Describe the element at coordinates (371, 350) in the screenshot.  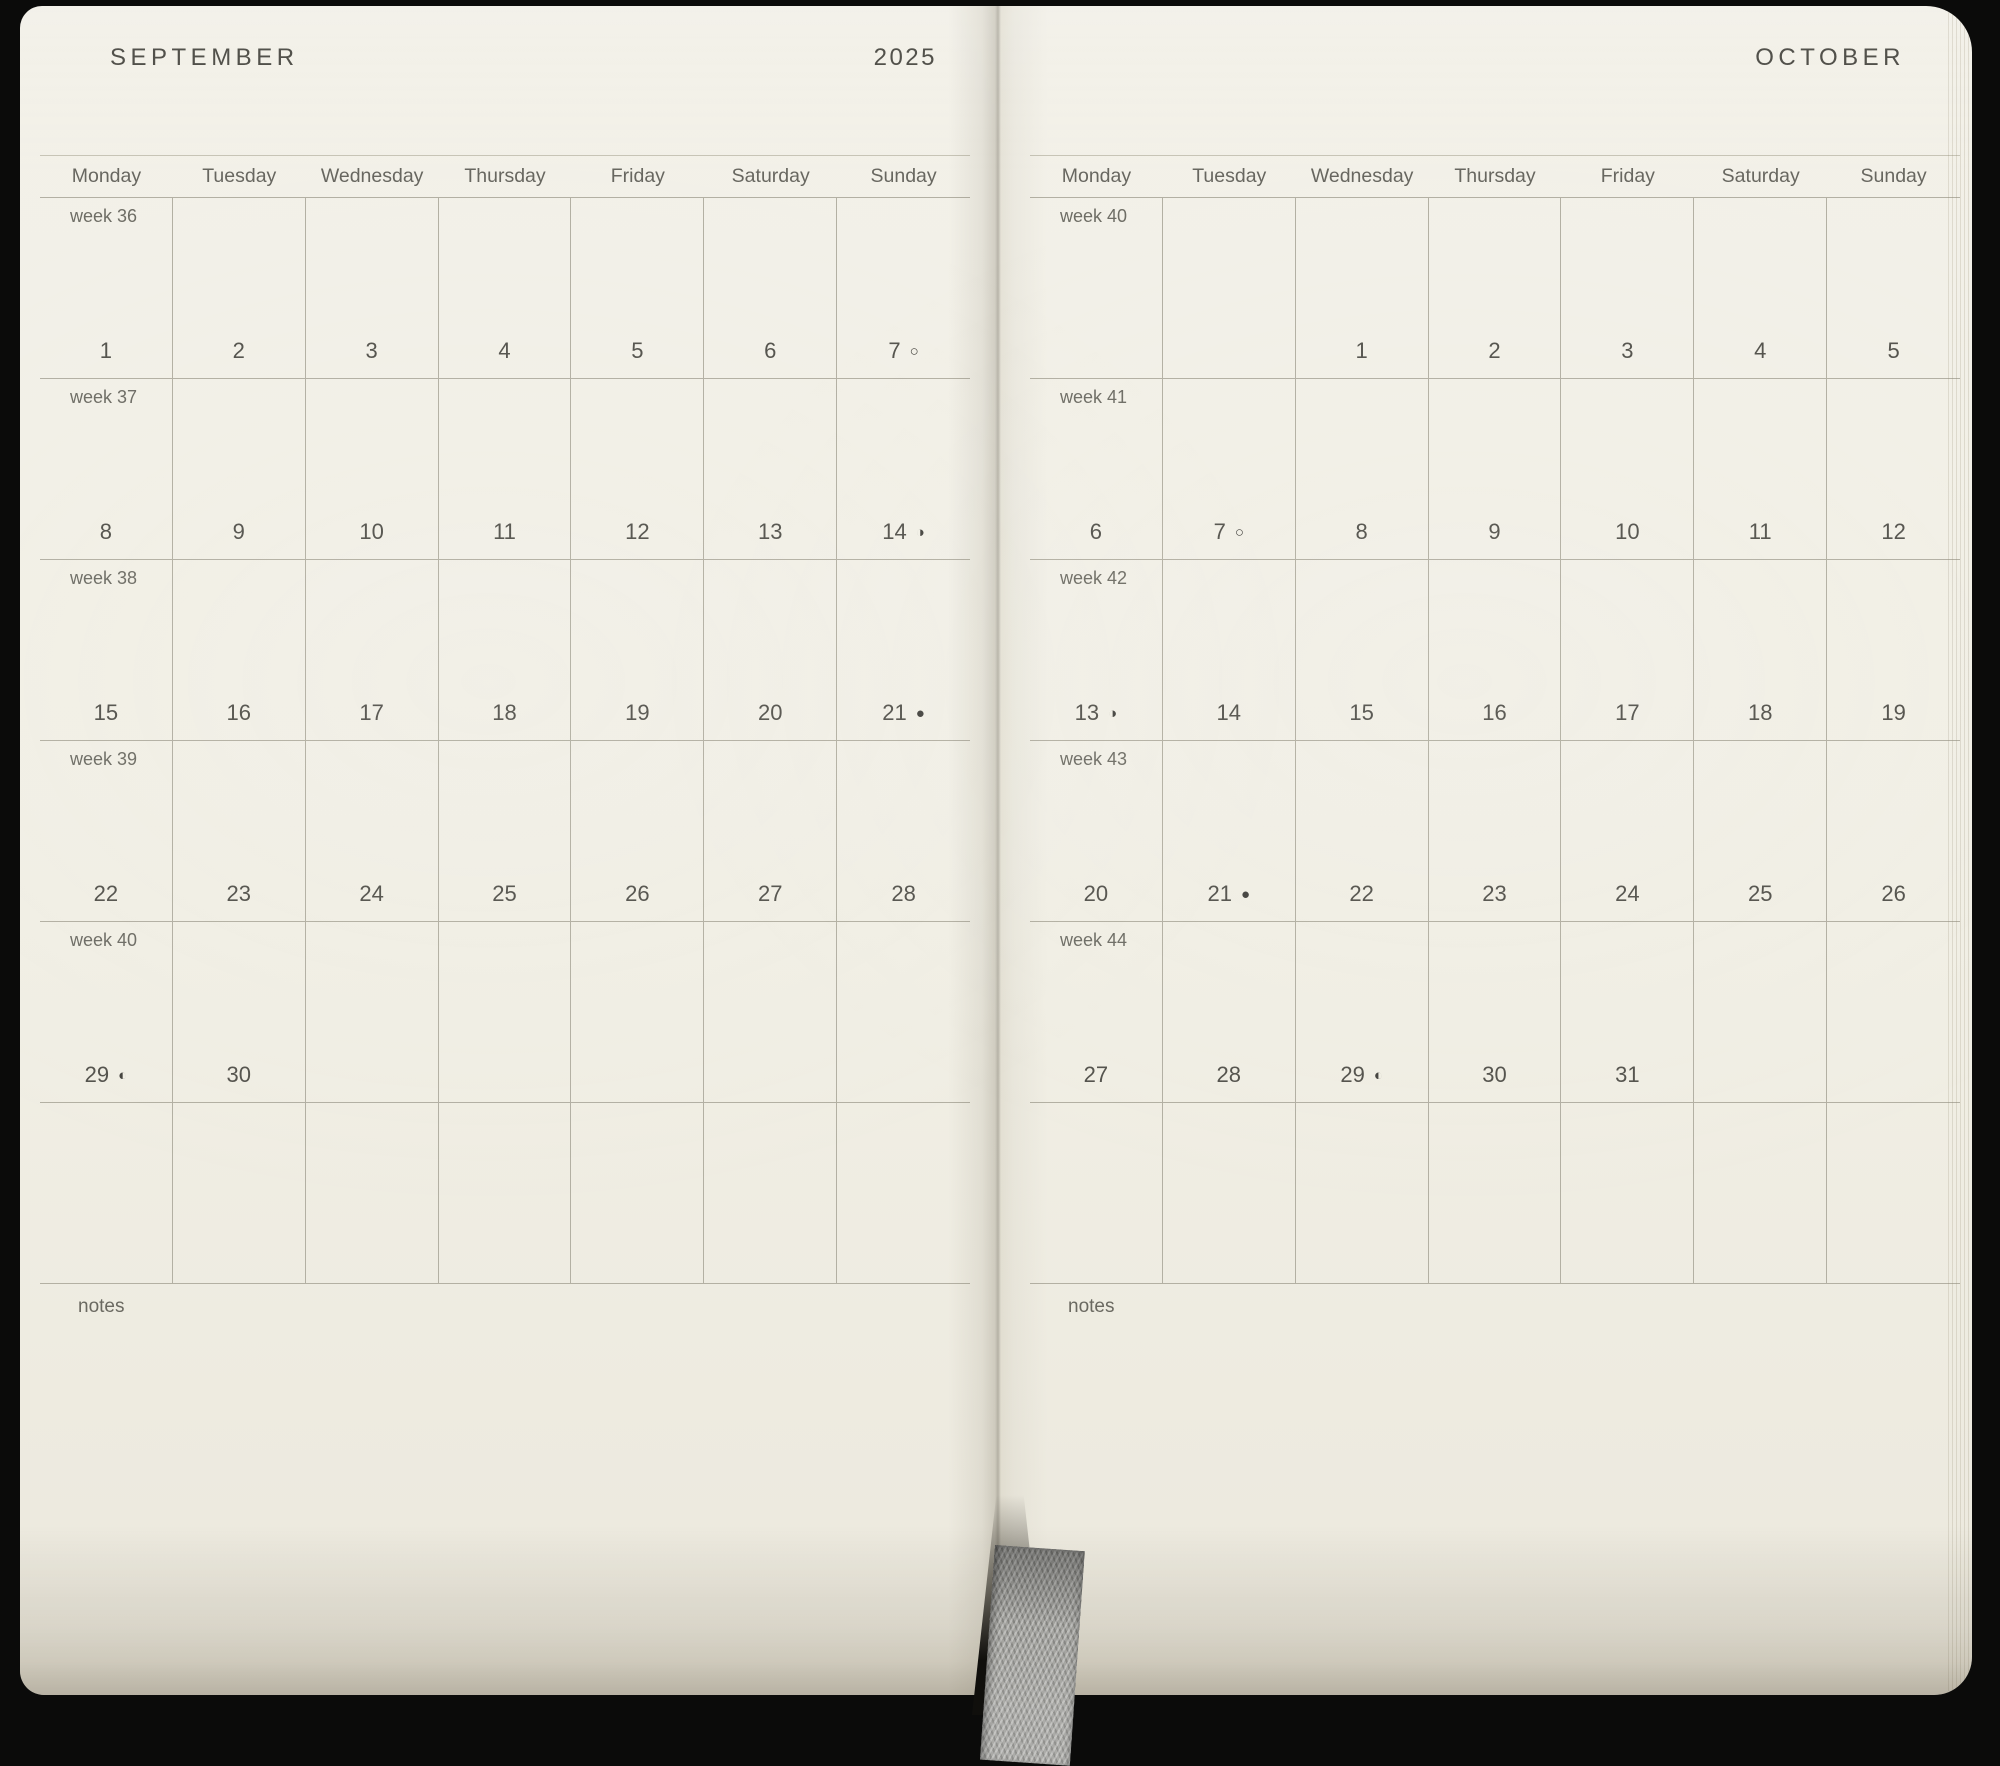
I see `day-number: 3` at that location.